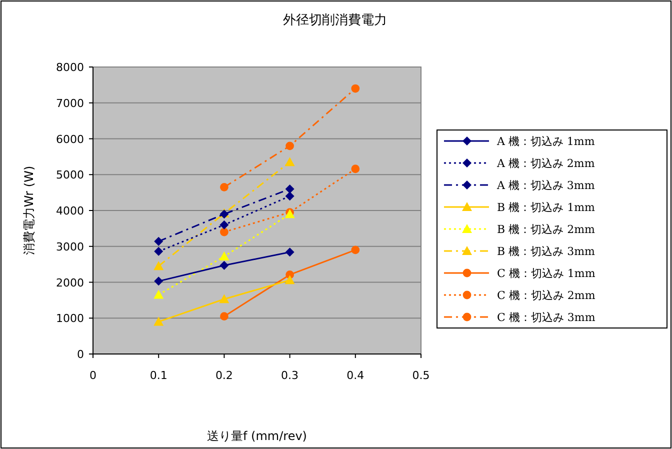  Describe the element at coordinates (546, 251) in the screenshot. I see `legend-label: B 機：切込み 3mm` at that location.